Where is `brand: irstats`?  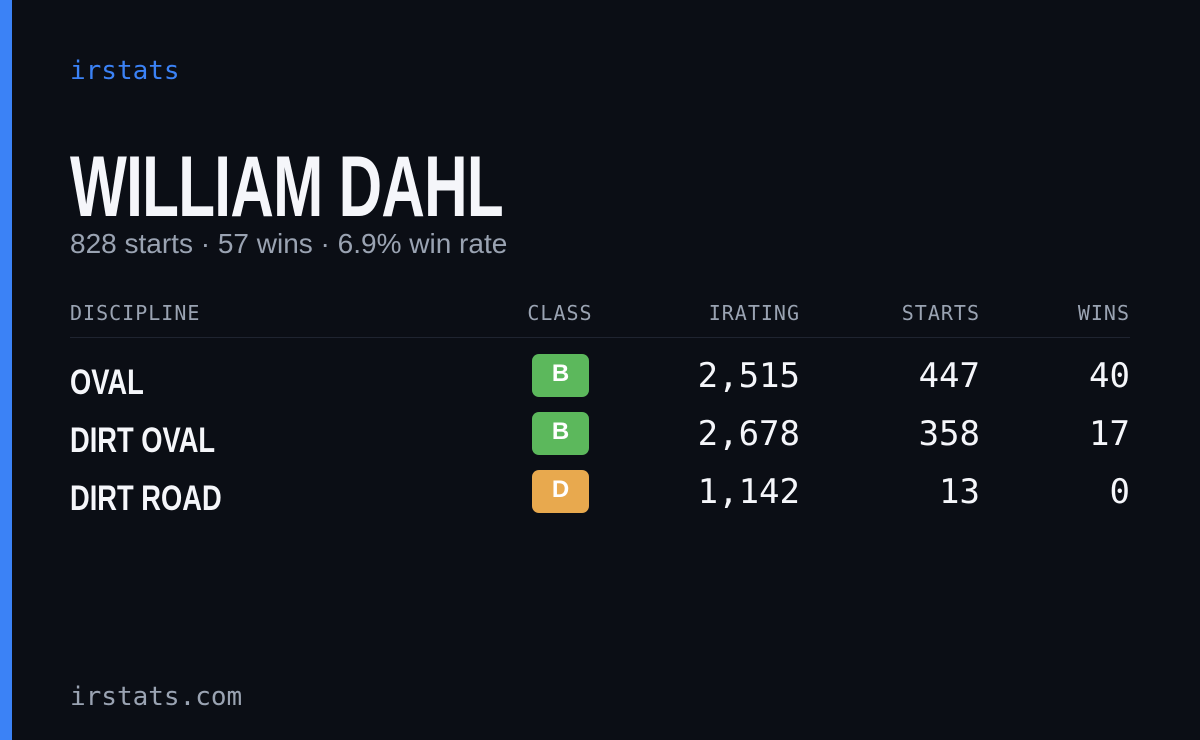
brand: irstats is located at coordinates (125, 71).